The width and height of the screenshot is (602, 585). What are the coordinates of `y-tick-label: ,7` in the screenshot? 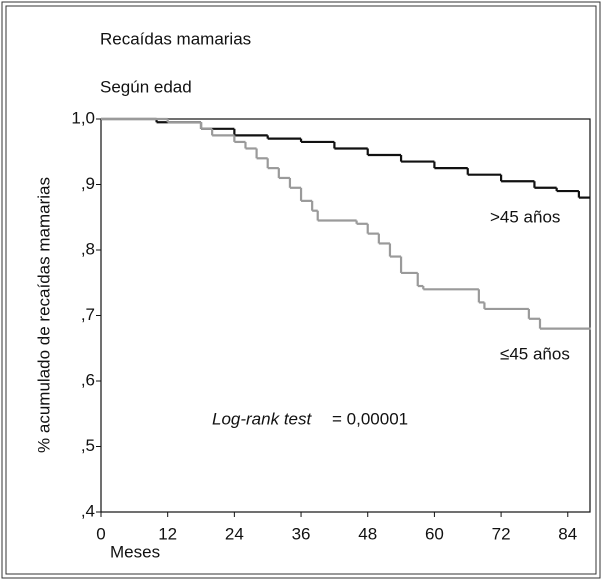 It's located at (88, 314).